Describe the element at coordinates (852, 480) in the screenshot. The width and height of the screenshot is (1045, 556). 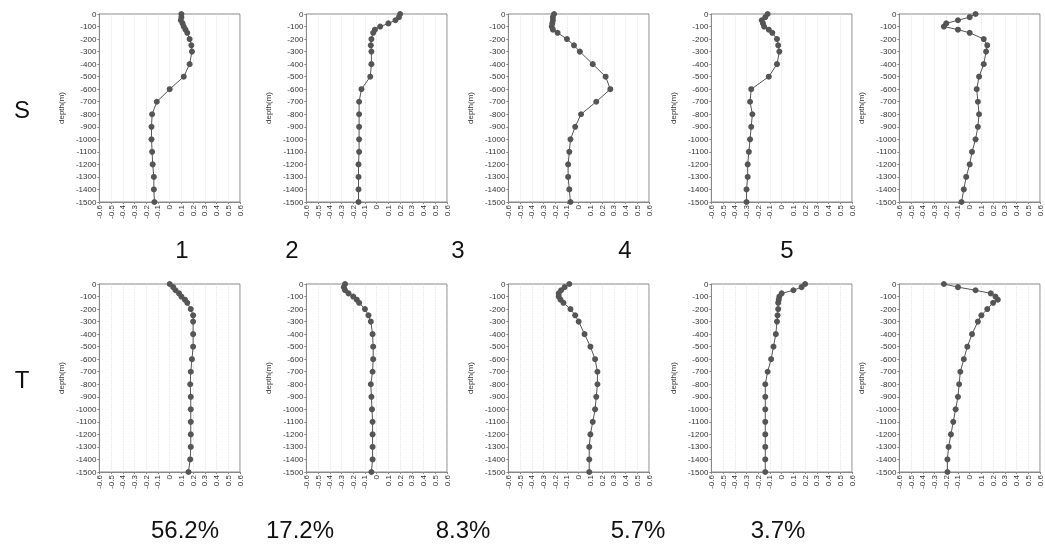
I see `x-tick-label: 0.6` at that location.